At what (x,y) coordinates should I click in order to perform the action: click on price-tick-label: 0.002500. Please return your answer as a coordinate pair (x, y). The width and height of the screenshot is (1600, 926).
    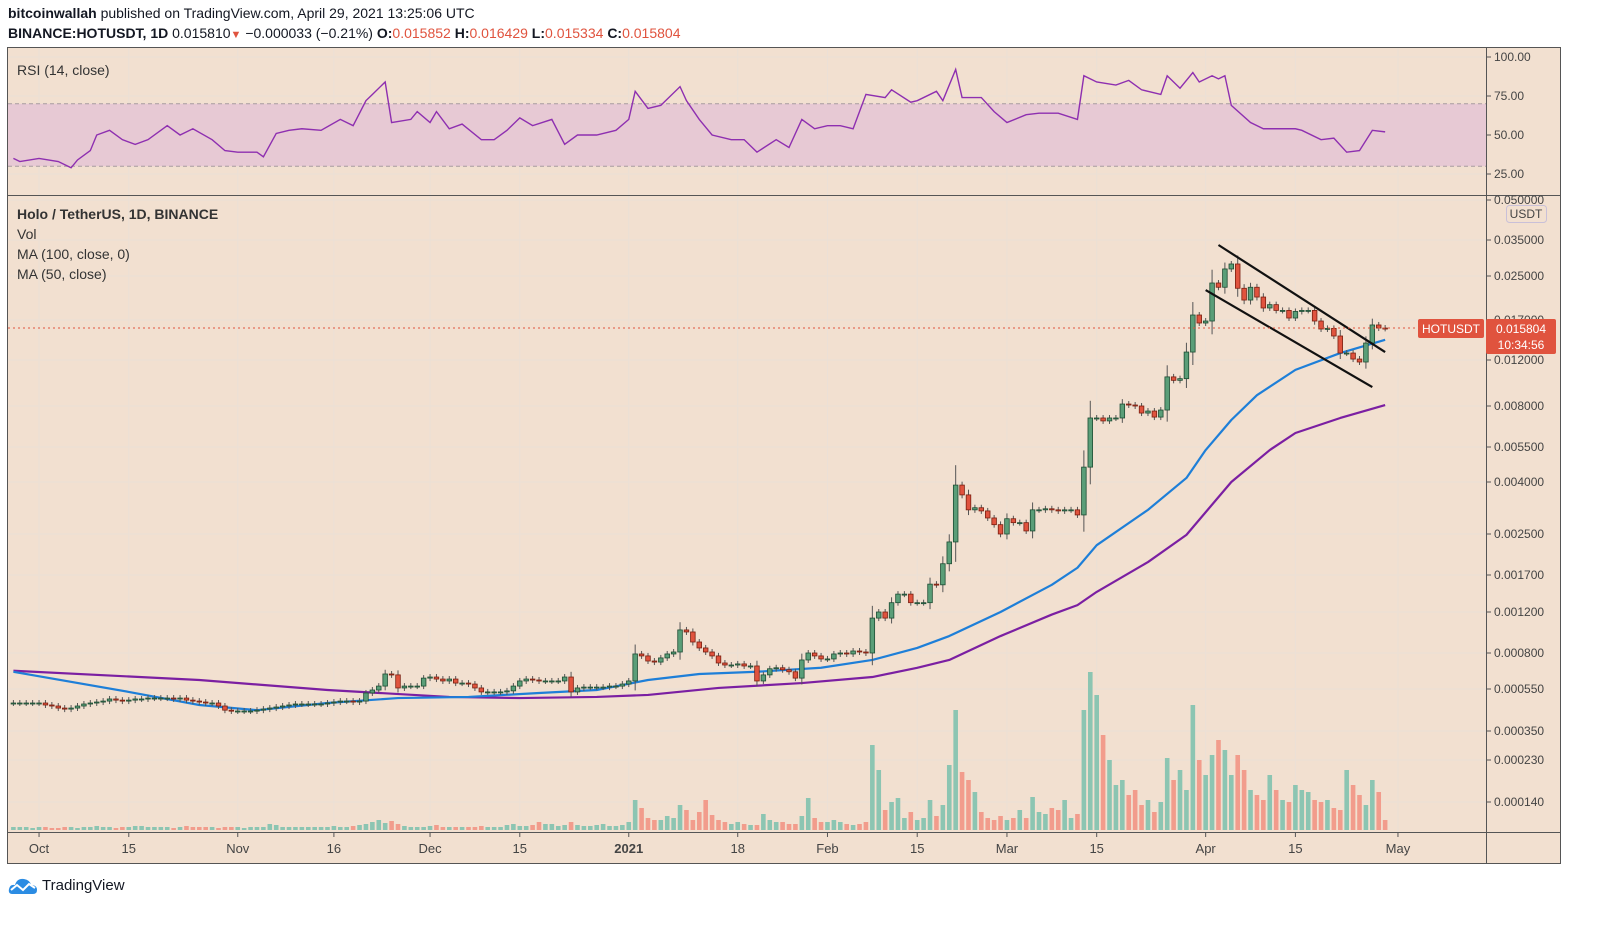
    Looking at the image, I should click on (1519, 534).